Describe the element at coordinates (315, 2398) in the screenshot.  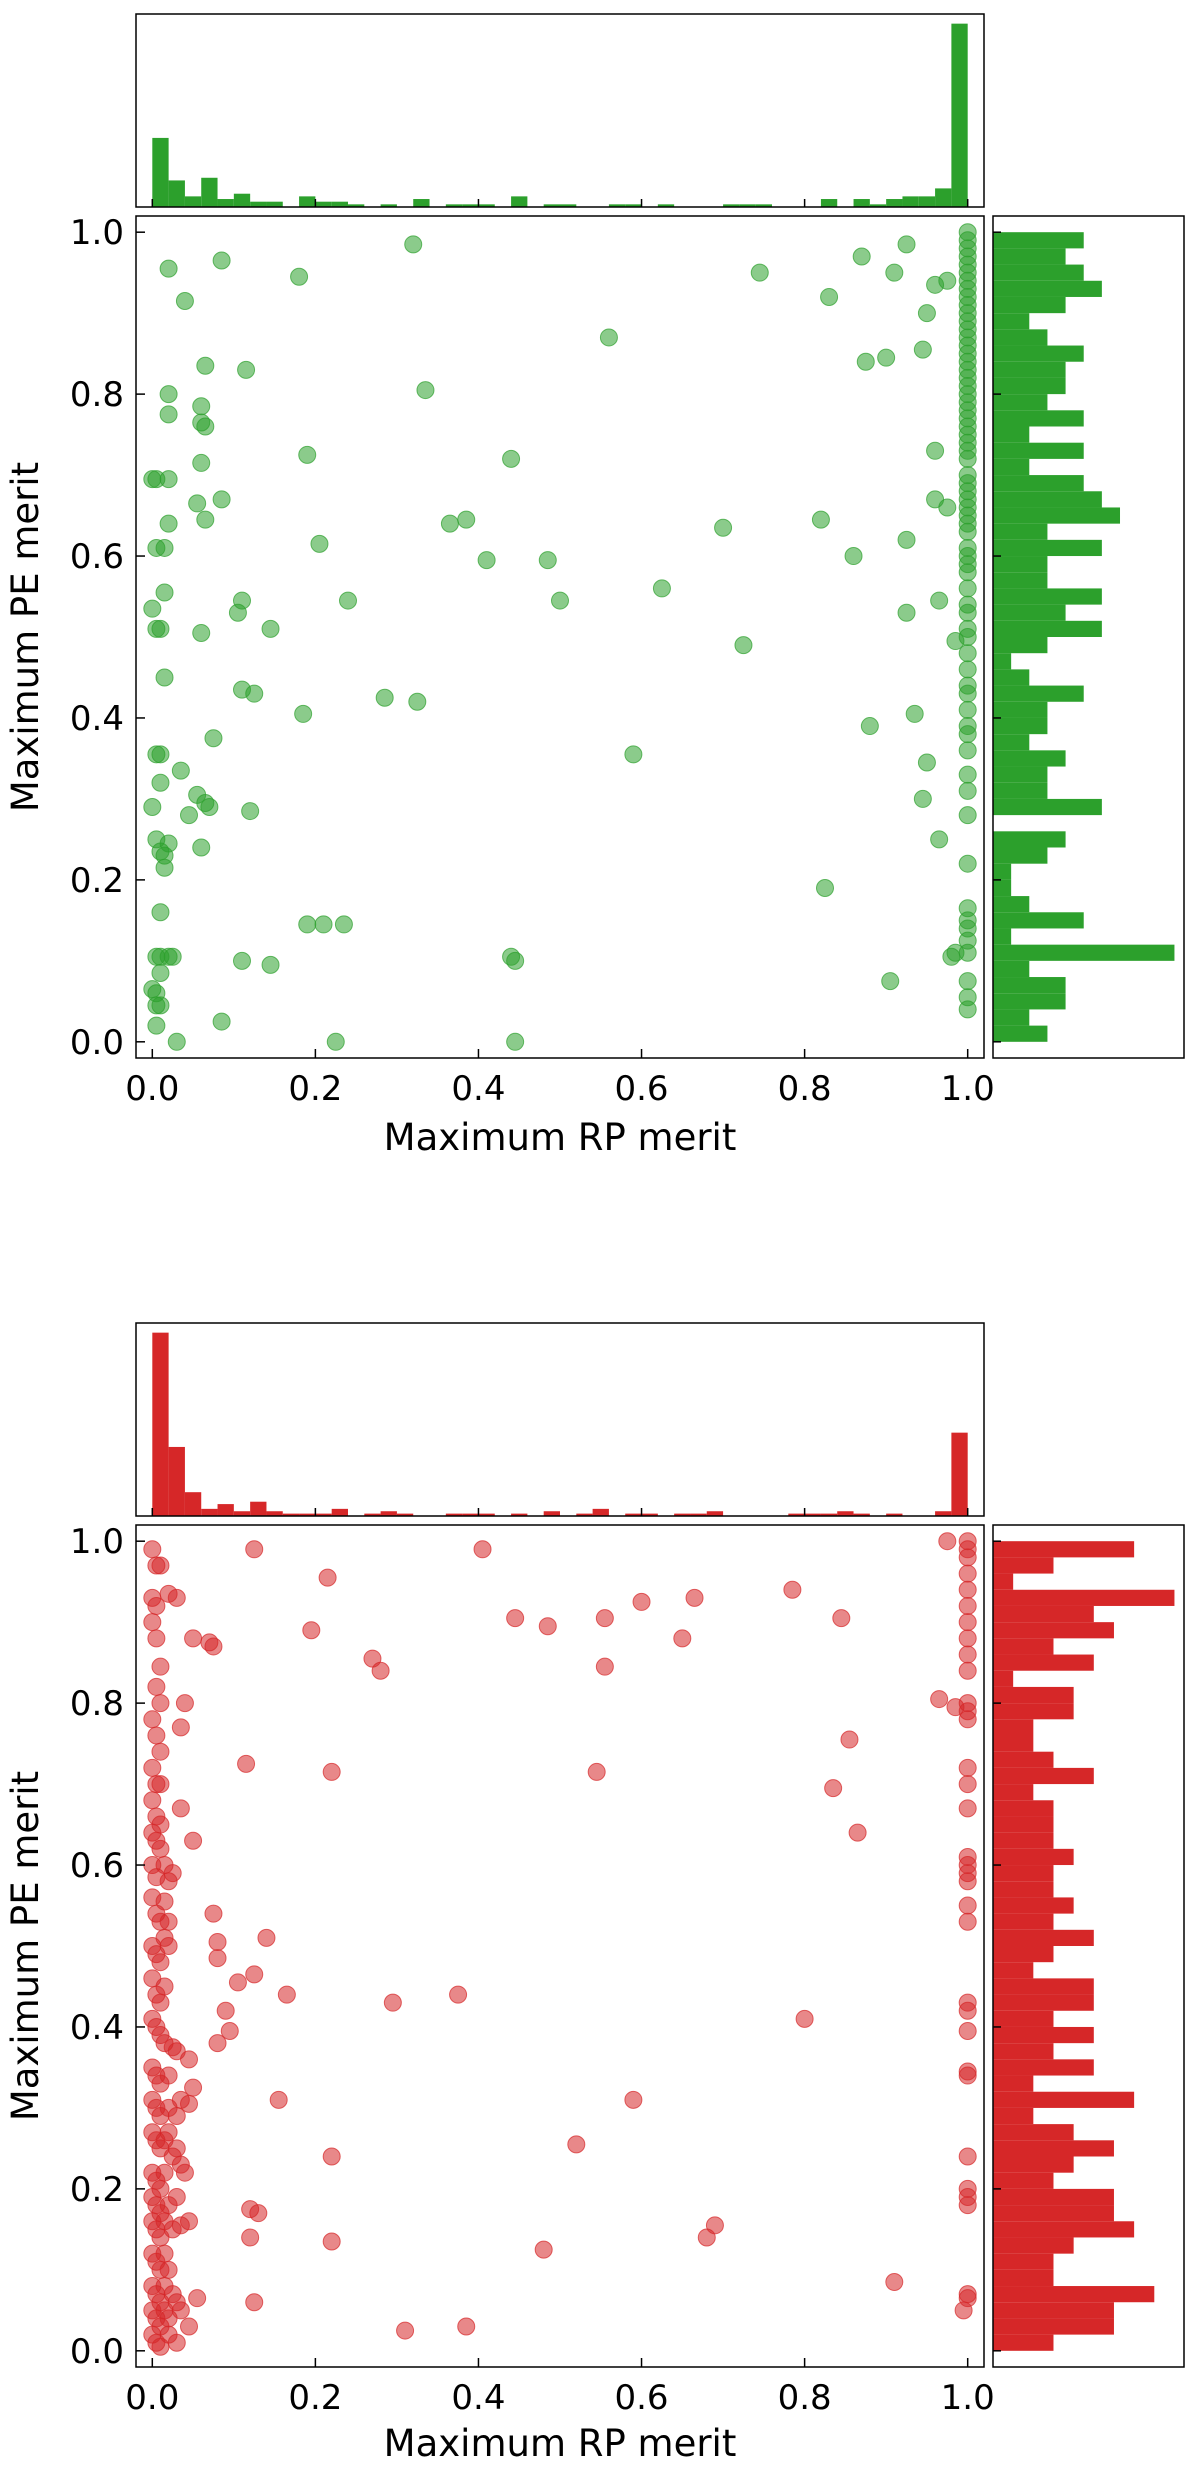
I see `x-tick-label: 0.2` at that location.